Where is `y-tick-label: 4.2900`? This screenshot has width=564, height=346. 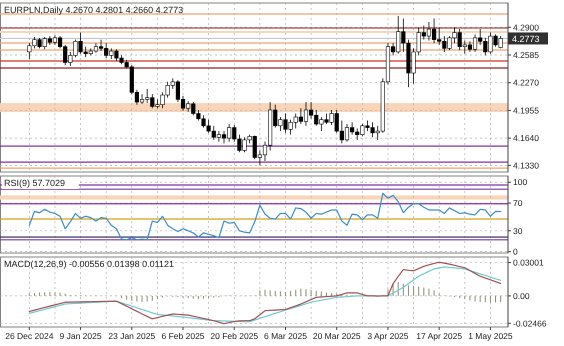
y-tick-label: 4.2900 is located at coordinates (526, 27).